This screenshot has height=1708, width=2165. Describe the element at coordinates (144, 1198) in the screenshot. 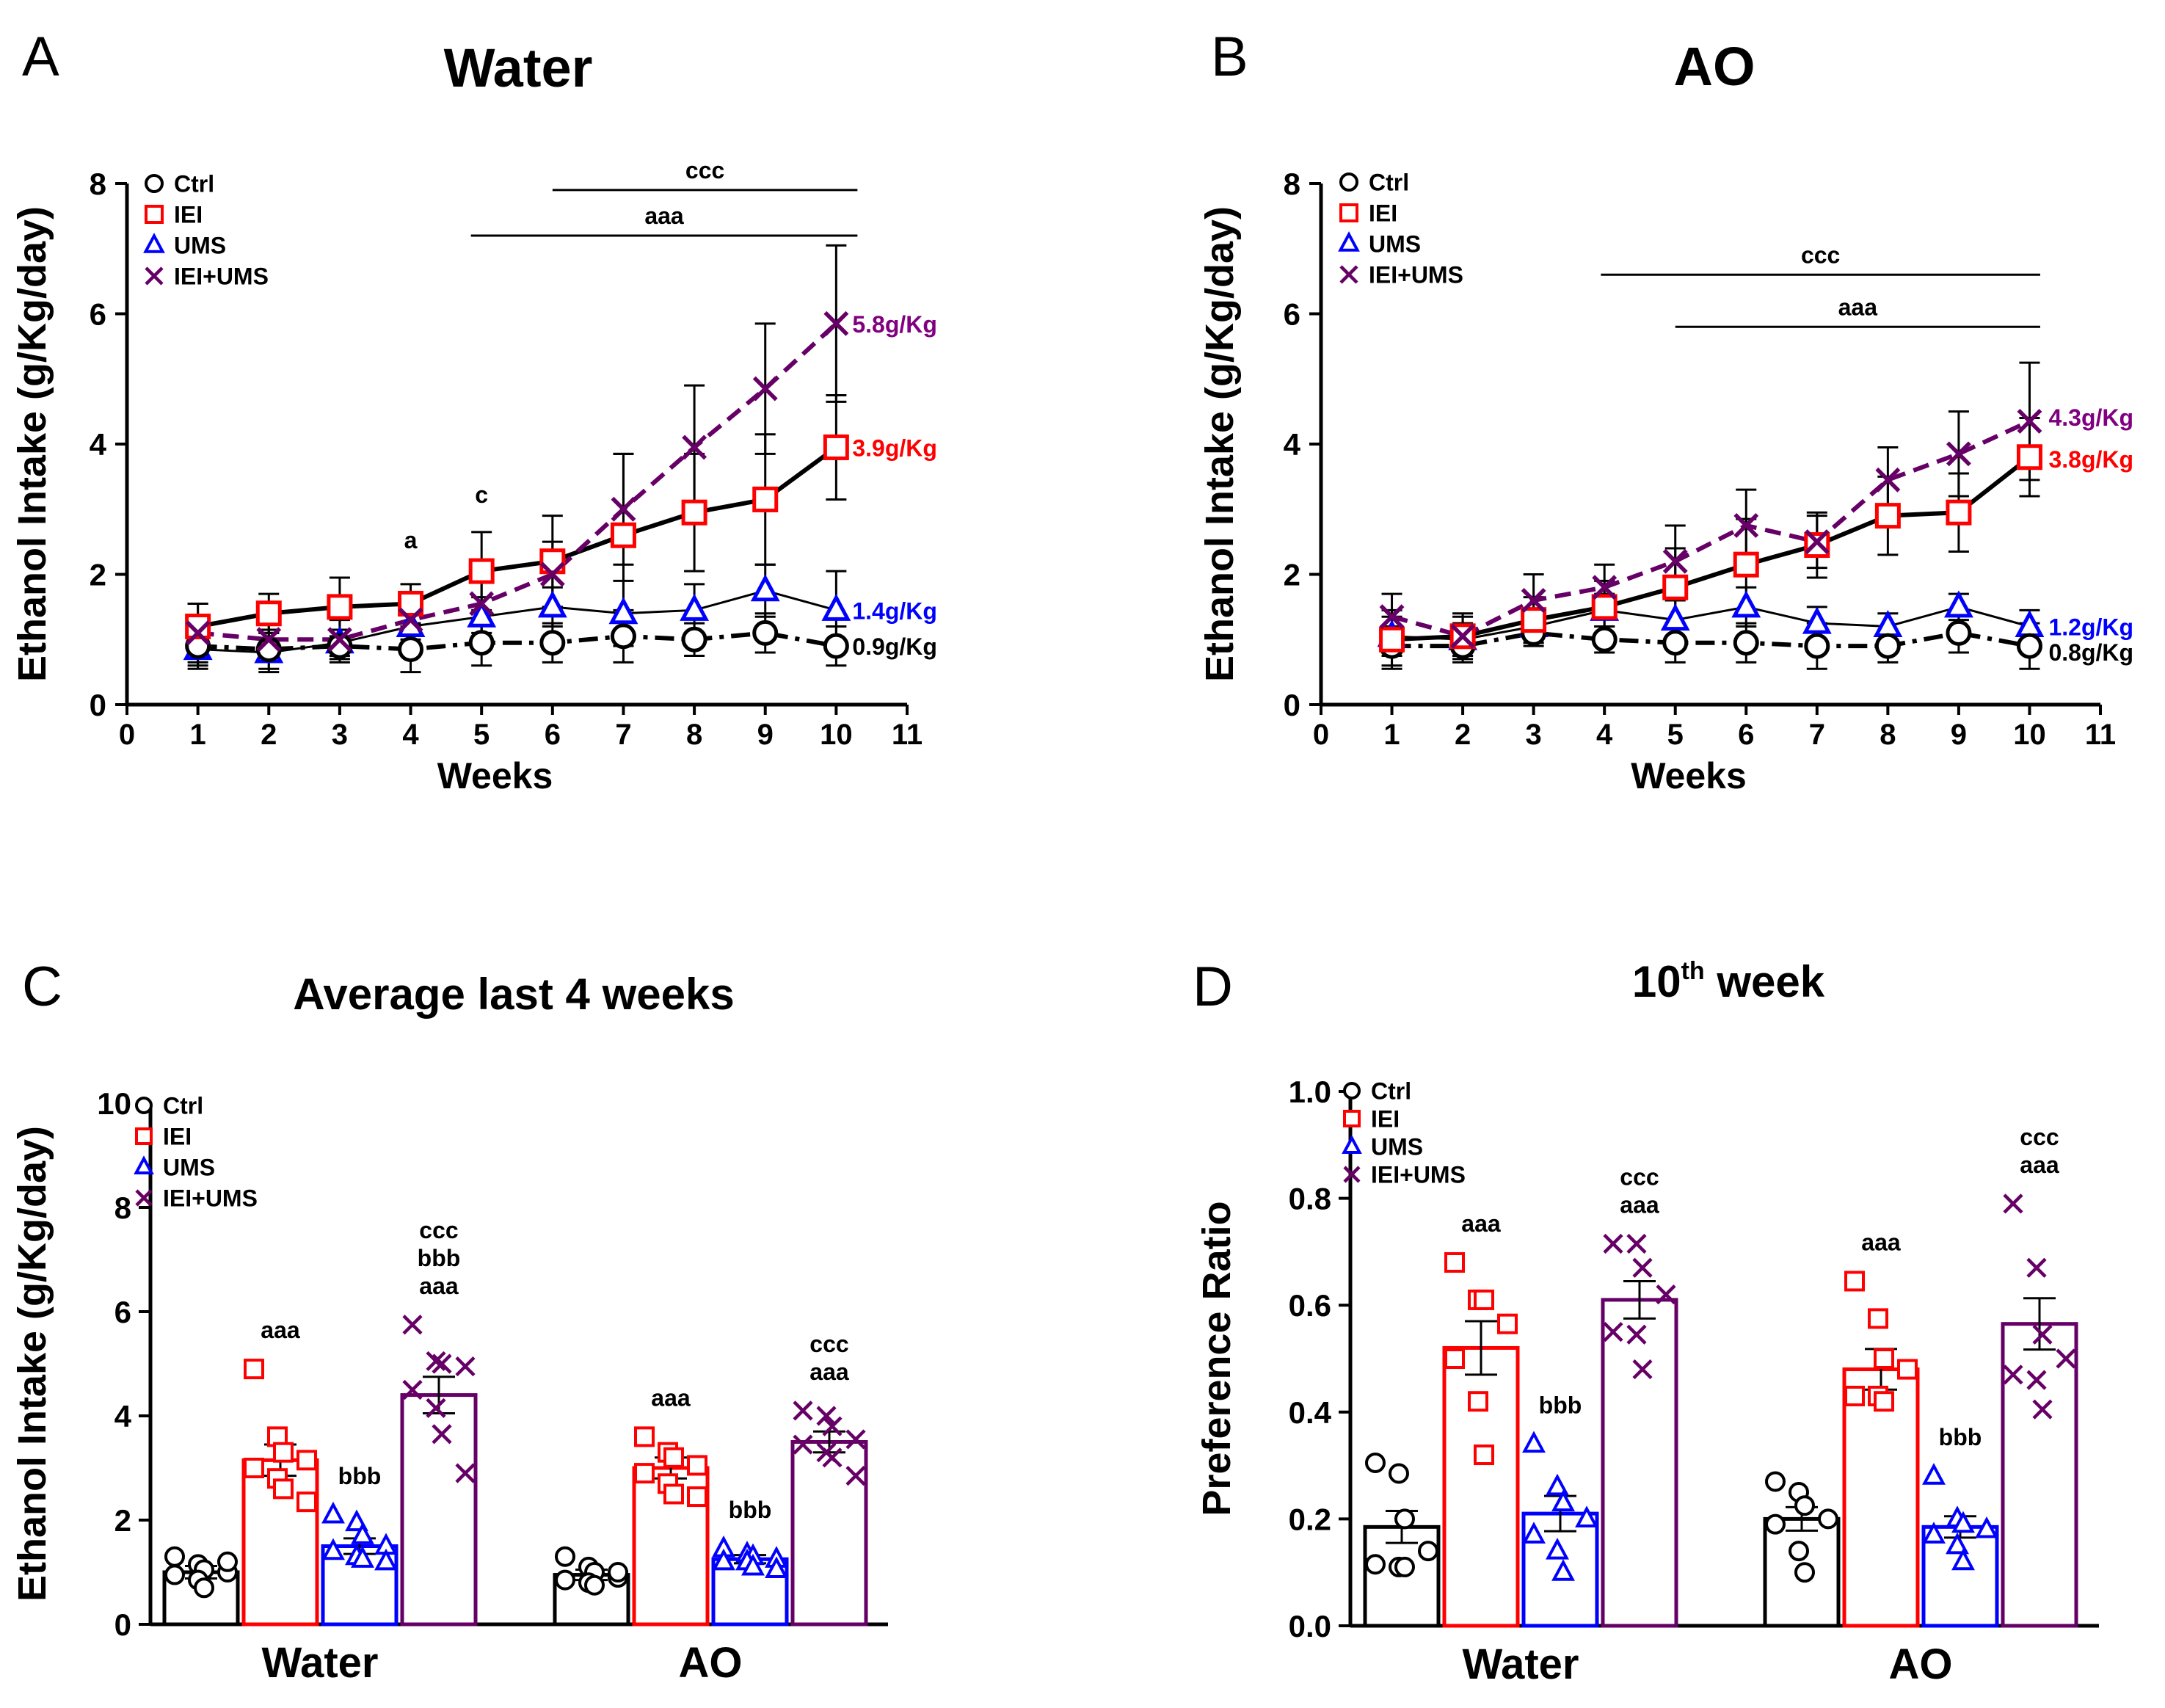

I see `legend-marker-iei-plus-ums` at that location.